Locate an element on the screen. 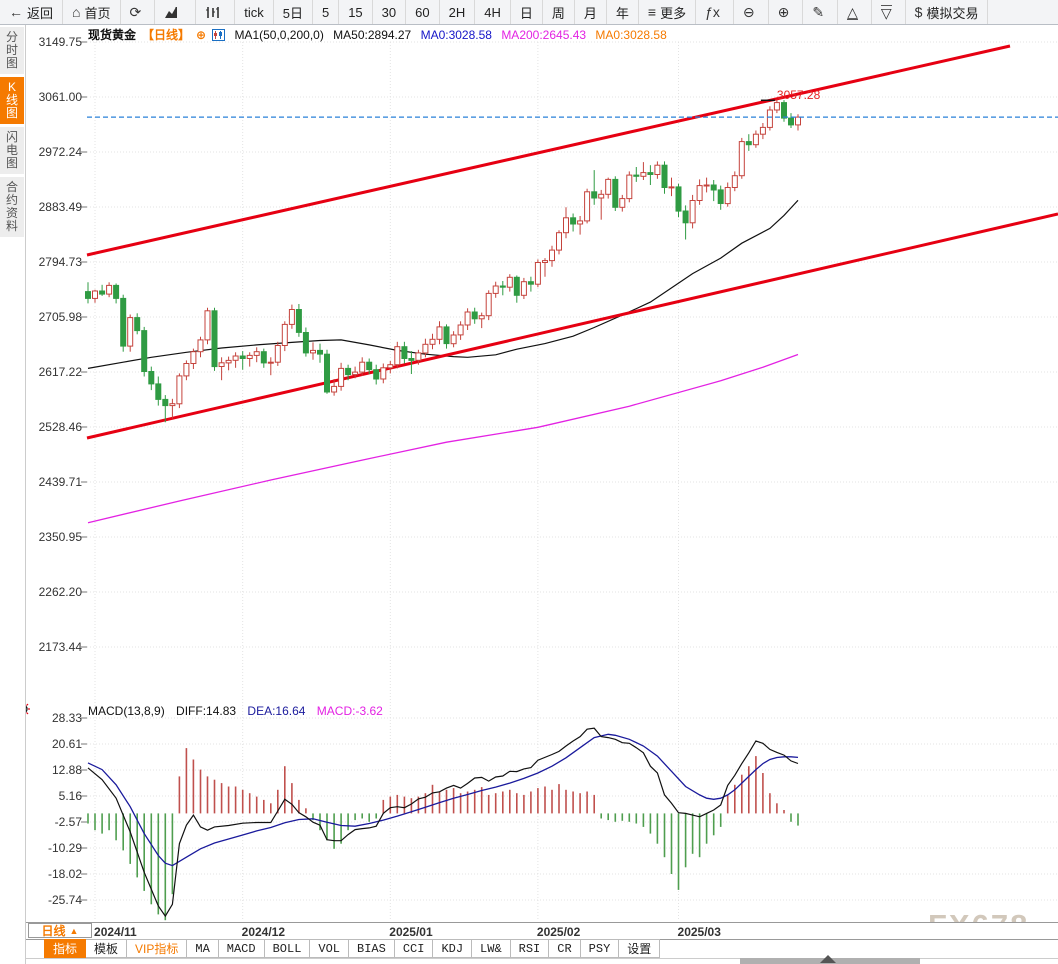 This screenshot has height=964, width=1058. macd-axis-label: -18.02 is located at coordinates (64, 874).